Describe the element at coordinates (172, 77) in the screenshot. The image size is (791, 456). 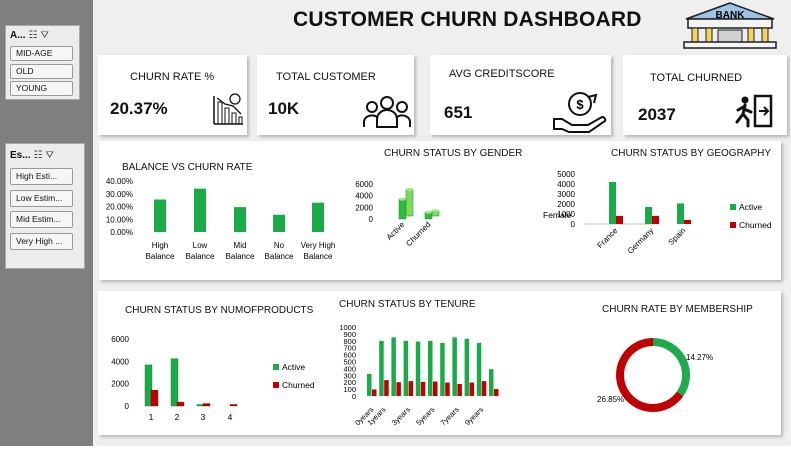
I see `kpi-label: CHURN RATE %` at that location.